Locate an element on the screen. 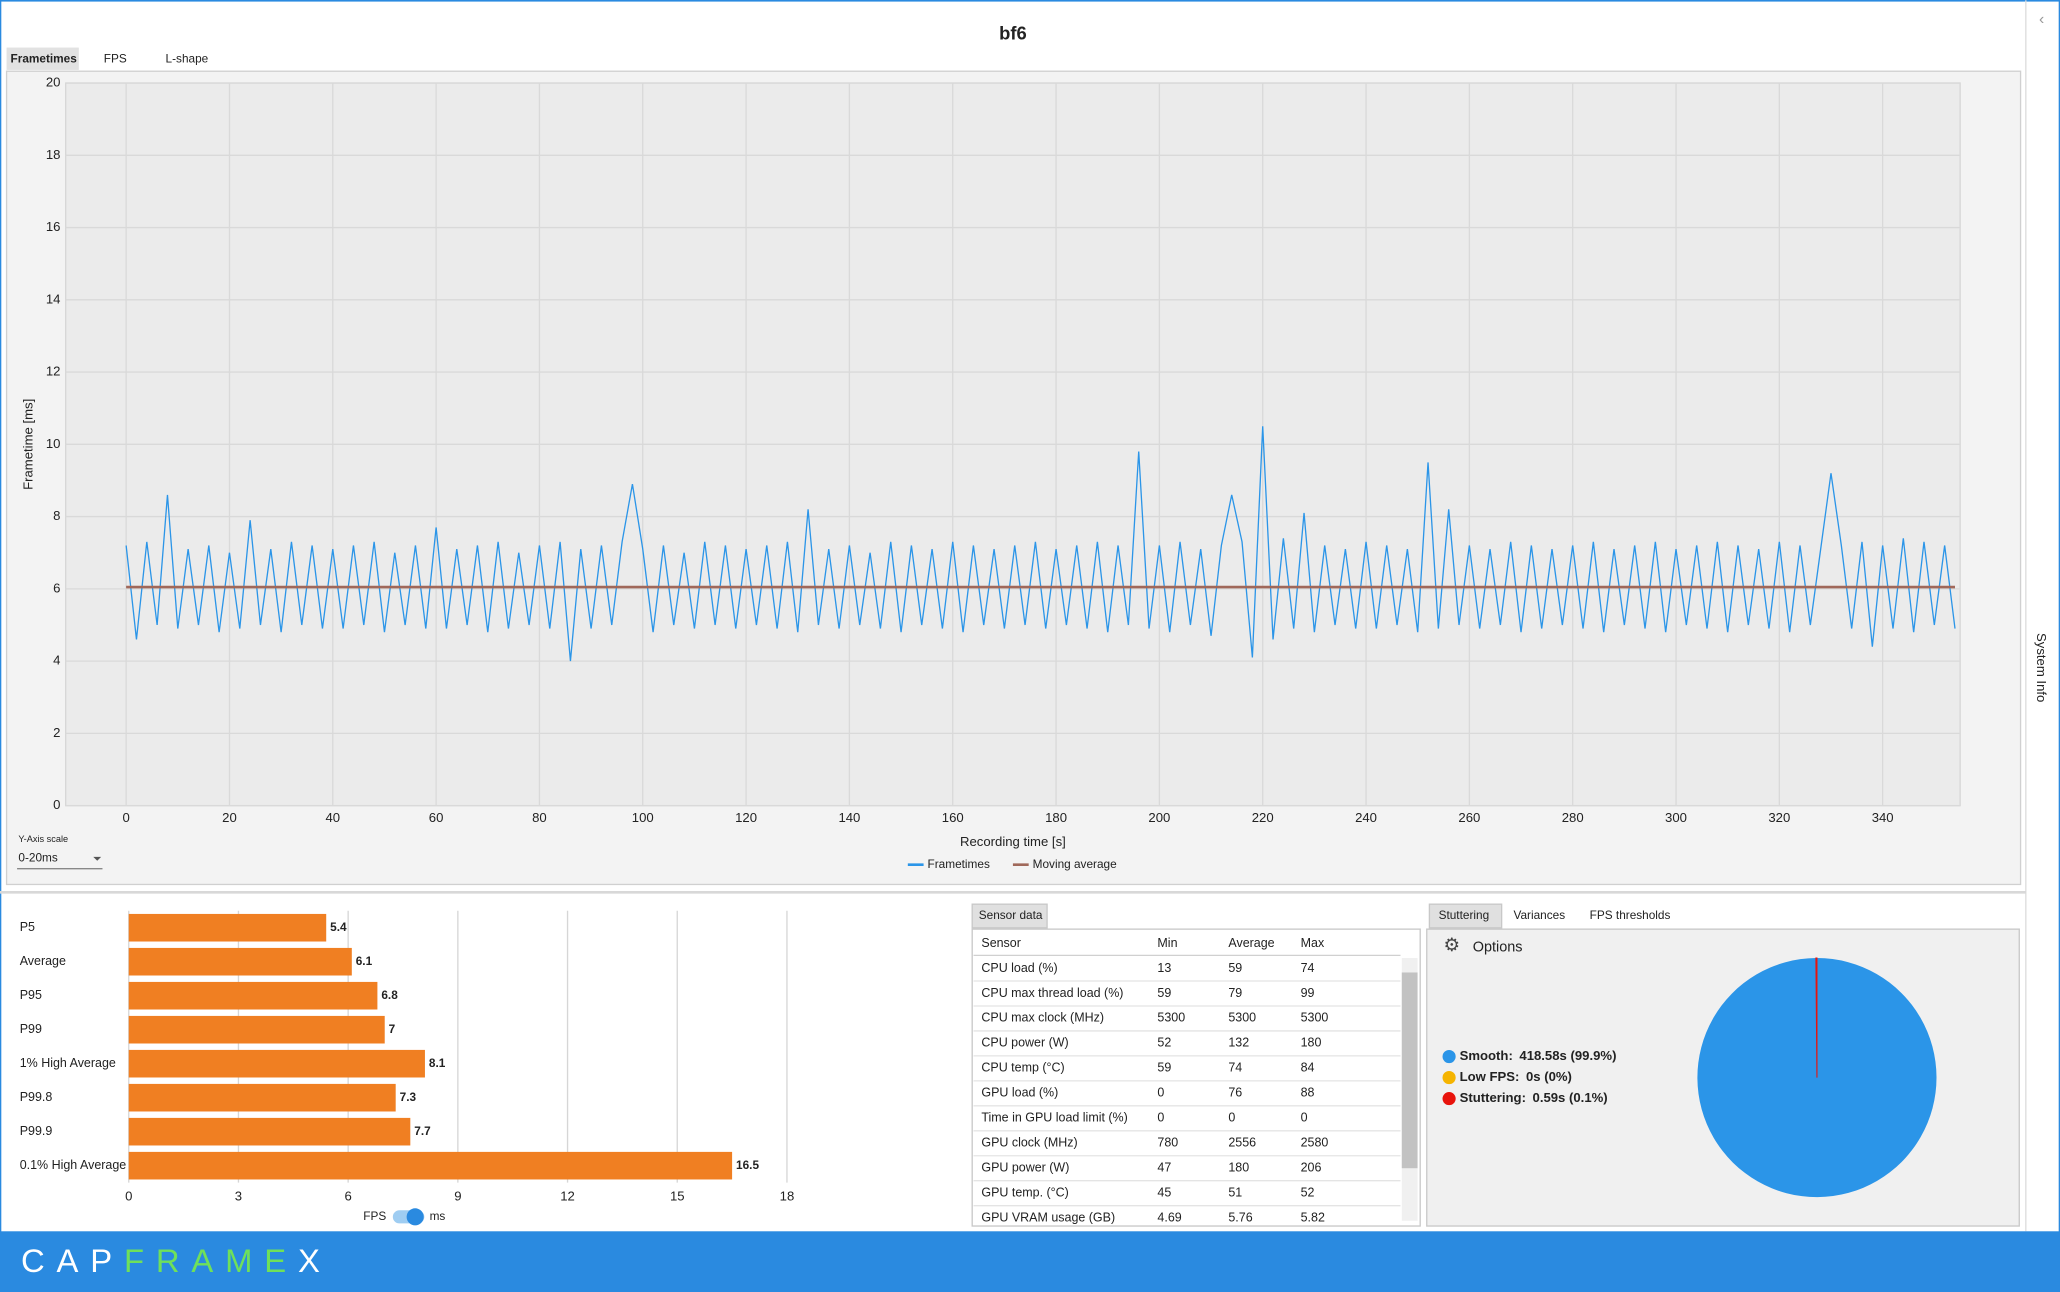 The height and width of the screenshot is (1292, 2060). table-cell: 84 is located at coordinates (1308, 1068).